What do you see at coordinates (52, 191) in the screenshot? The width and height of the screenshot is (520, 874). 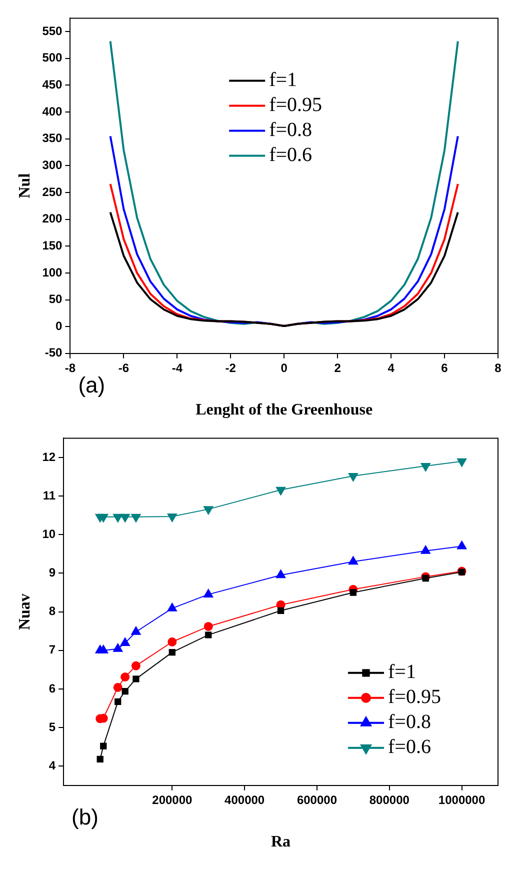 I see `y-tick-label: 250` at bounding box center [52, 191].